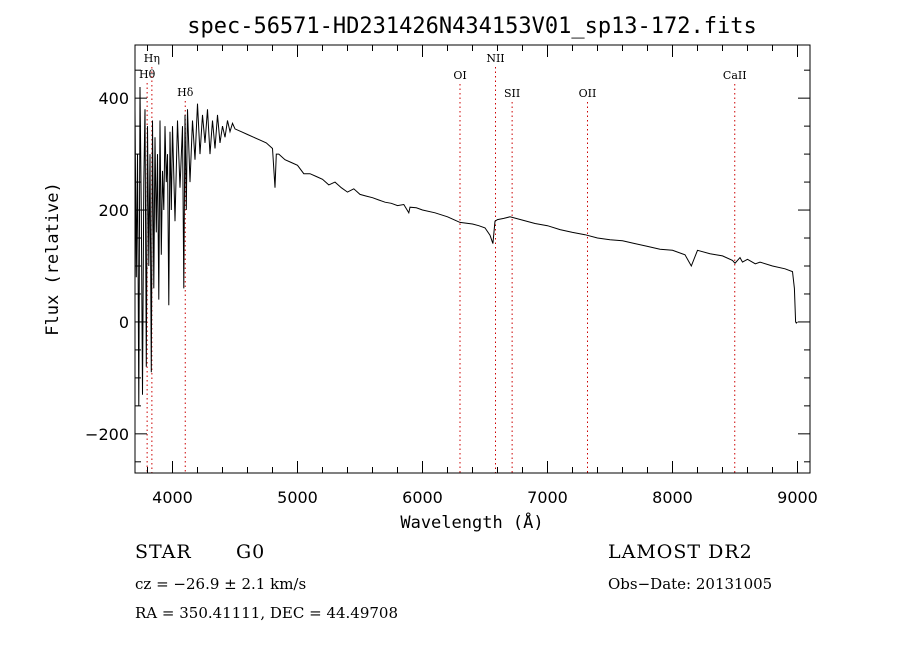  I want to click on x-tick-label: 6000, so click(422, 497).